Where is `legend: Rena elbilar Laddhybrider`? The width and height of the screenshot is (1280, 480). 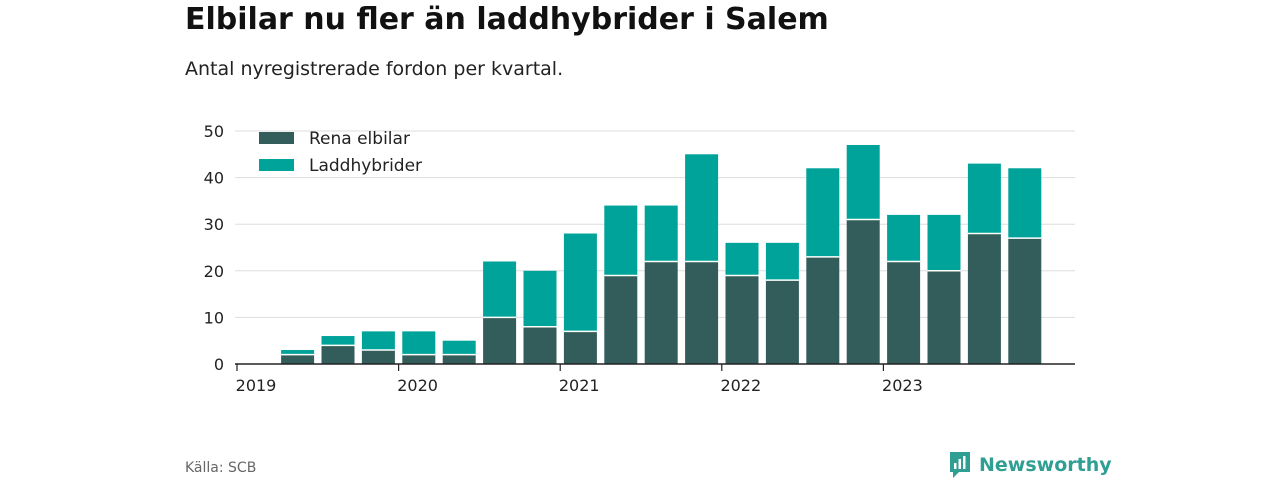 legend: Rena elbilar Laddhybrider is located at coordinates (340, 152).